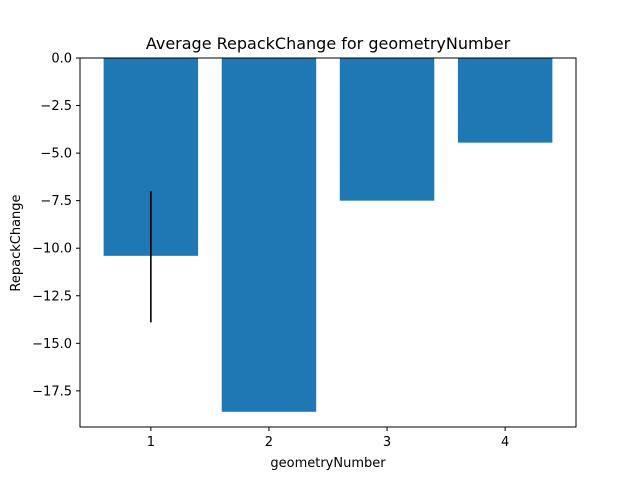  I want to click on y-tick-label: −17.5, so click(52, 391).